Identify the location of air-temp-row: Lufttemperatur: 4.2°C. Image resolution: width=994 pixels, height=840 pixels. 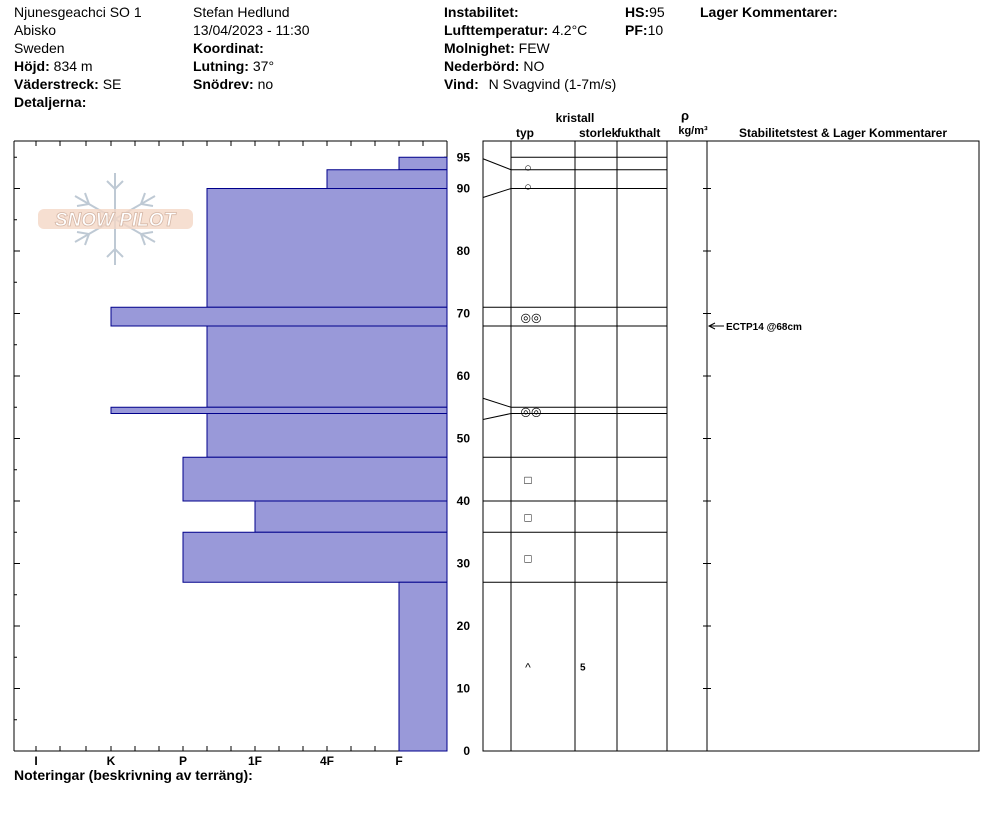
(515, 30).